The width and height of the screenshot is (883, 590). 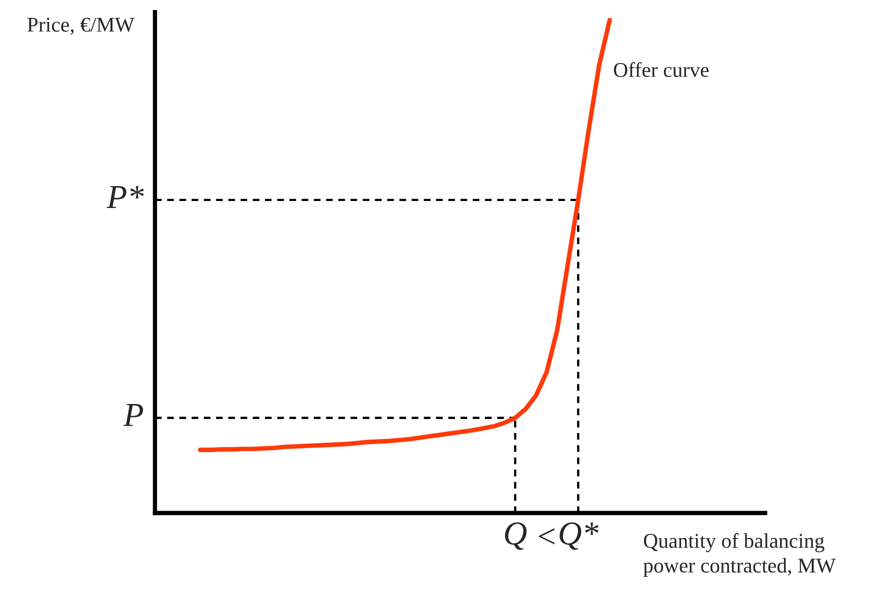 What do you see at coordinates (125, 197) in the screenshot?
I see `ref-line-label: P*` at bounding box center [125, 197].